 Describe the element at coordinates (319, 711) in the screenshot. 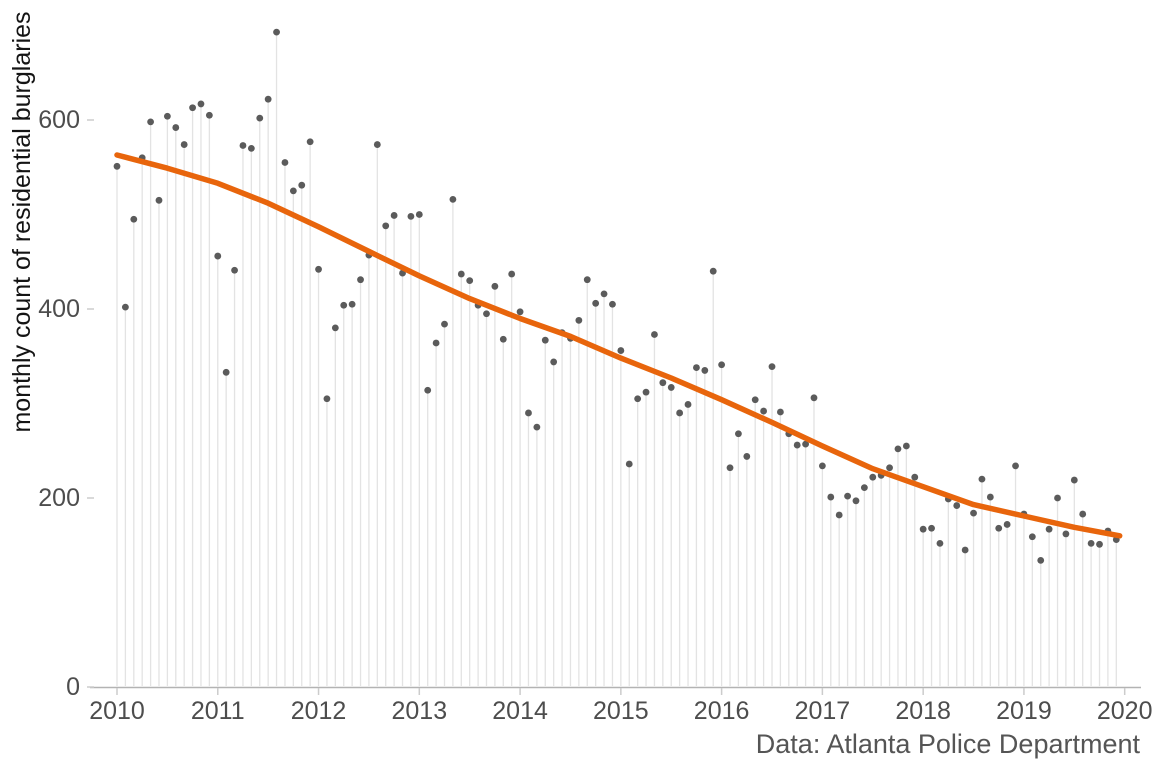

I see `x-tick-label: 2012` at that location.